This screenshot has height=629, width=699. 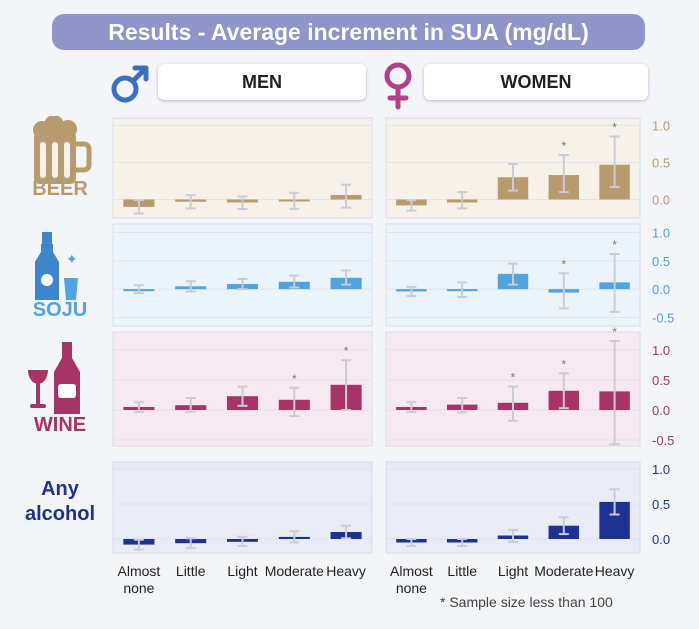 I want to click on beverage-label-0: BEER, so click(x=60, y=189).